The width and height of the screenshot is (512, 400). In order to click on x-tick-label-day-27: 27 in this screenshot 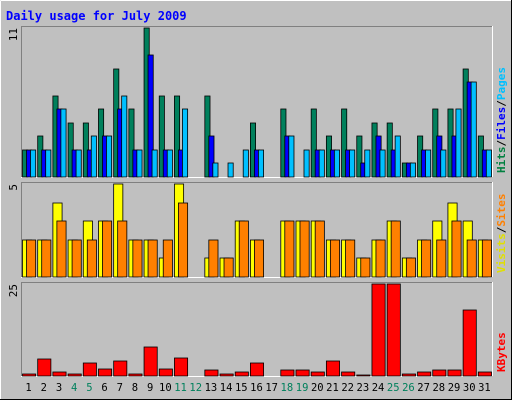, I will do `click(423, 388)`.